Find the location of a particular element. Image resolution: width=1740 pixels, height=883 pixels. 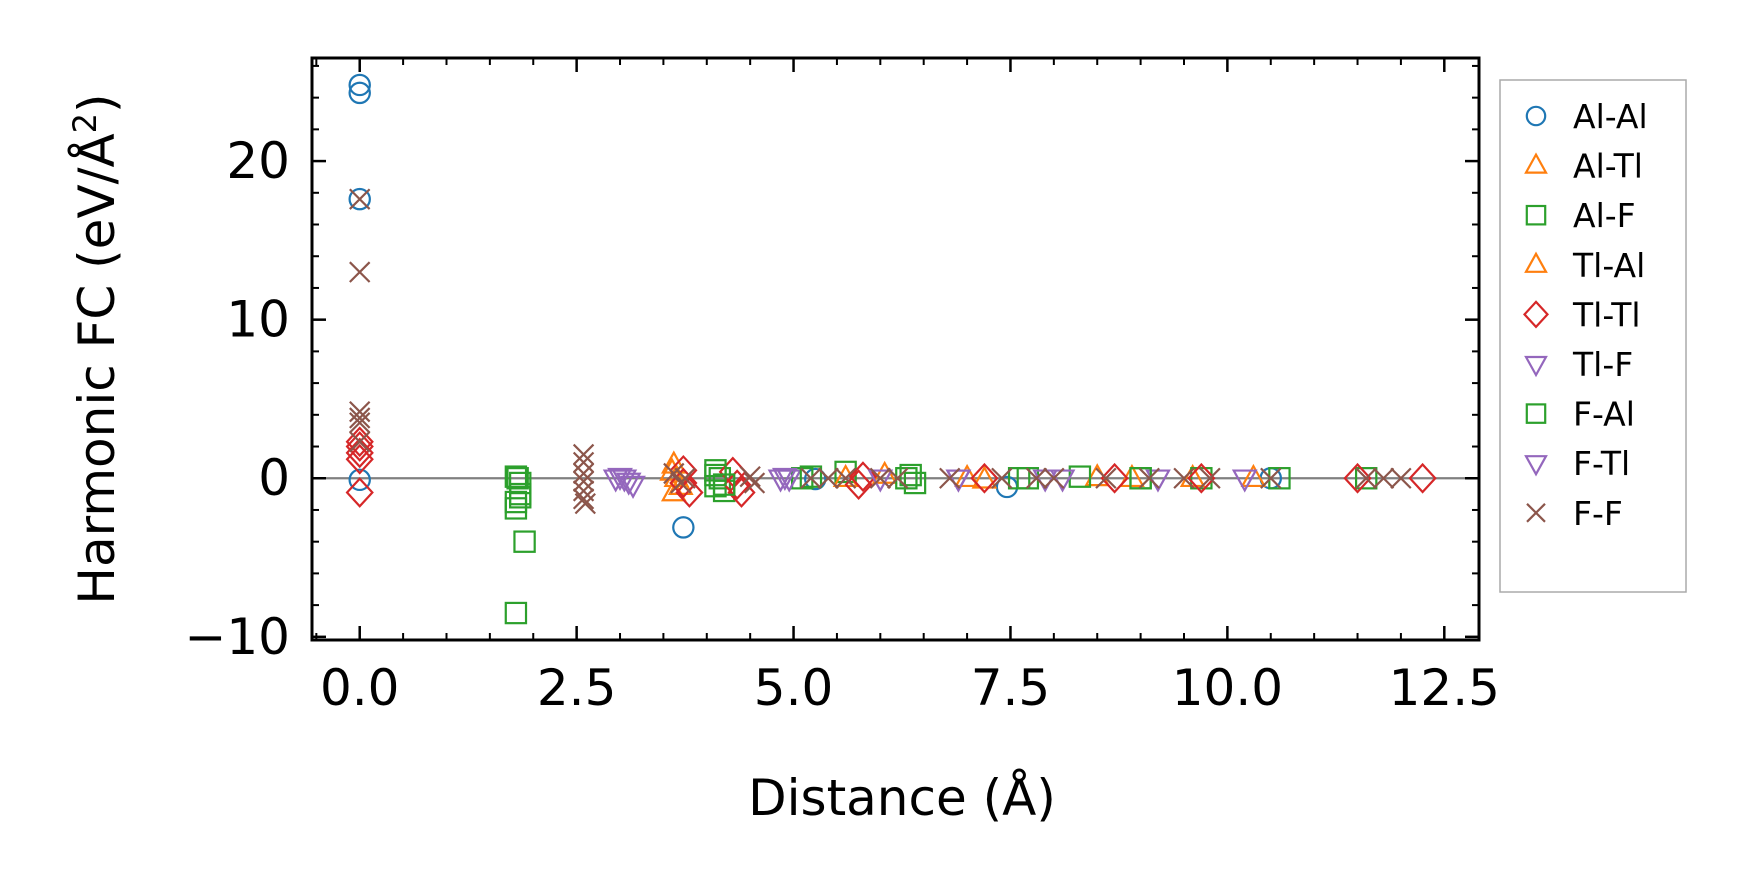

legend-marker-al-al is located at coordinates (1536, 116).